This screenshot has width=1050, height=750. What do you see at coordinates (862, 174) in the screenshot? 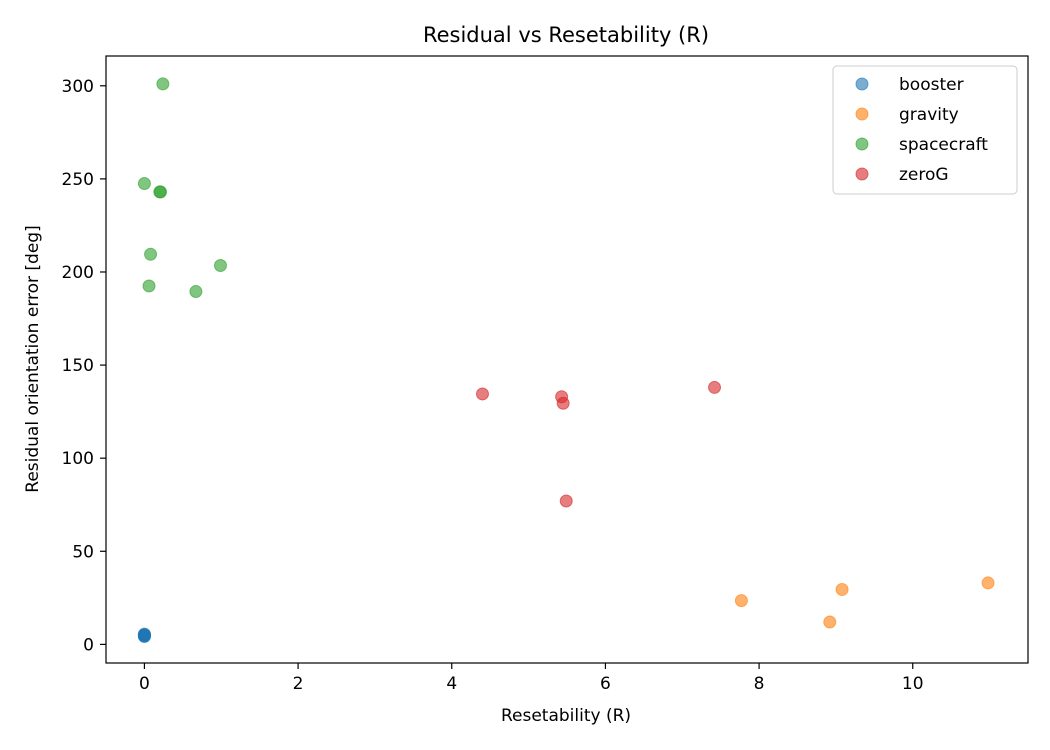
I see `legend-marker-zeroG` at bounding box center [862, 174].